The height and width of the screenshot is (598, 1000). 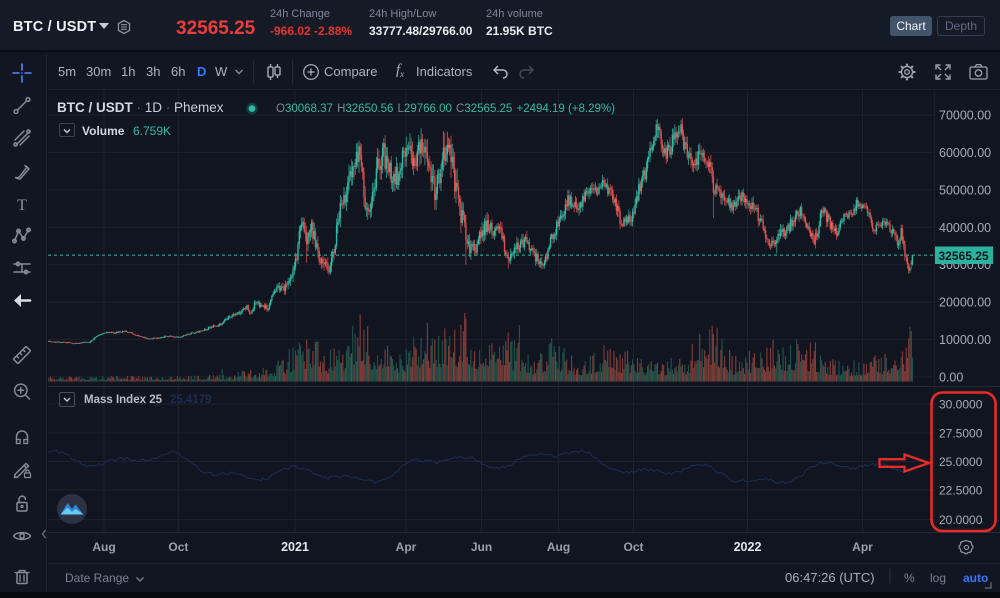 What do you see at coordinates (965, 340) in the screenshot?
I see `svg-text: 10000.00` at bounding box center [965, 340].